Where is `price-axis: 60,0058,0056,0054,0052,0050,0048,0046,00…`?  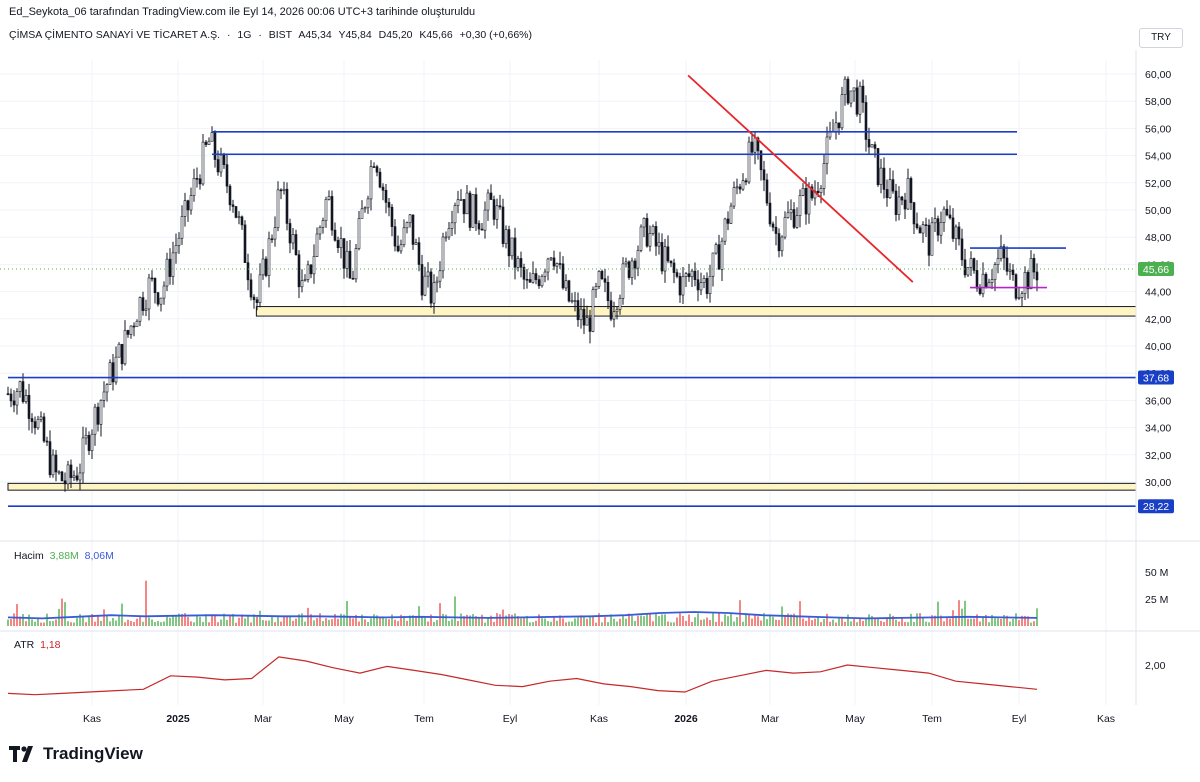
price-axis: 60,0058,0056,0054,0052,0050,0048,0046,00… is located at coordinates (1158, 279).